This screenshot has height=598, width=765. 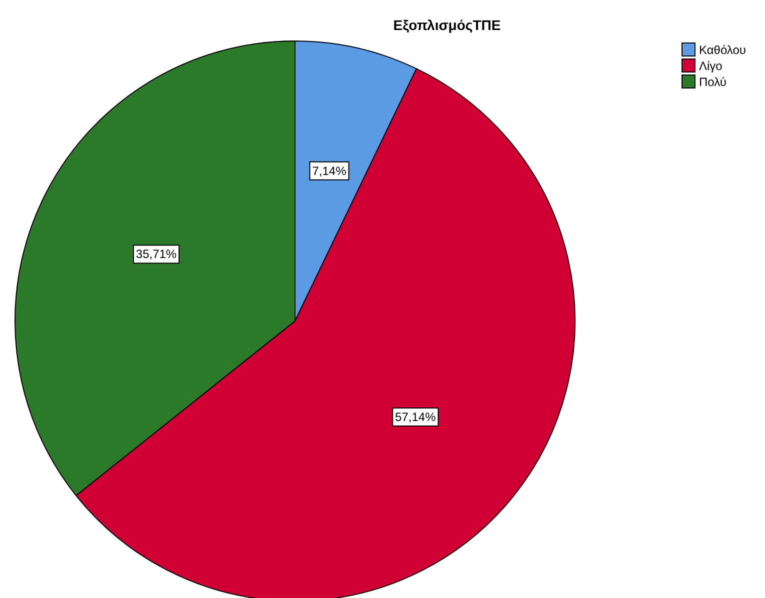 I want to click on legend-label: Λίγο, so click(x=711, y=66).